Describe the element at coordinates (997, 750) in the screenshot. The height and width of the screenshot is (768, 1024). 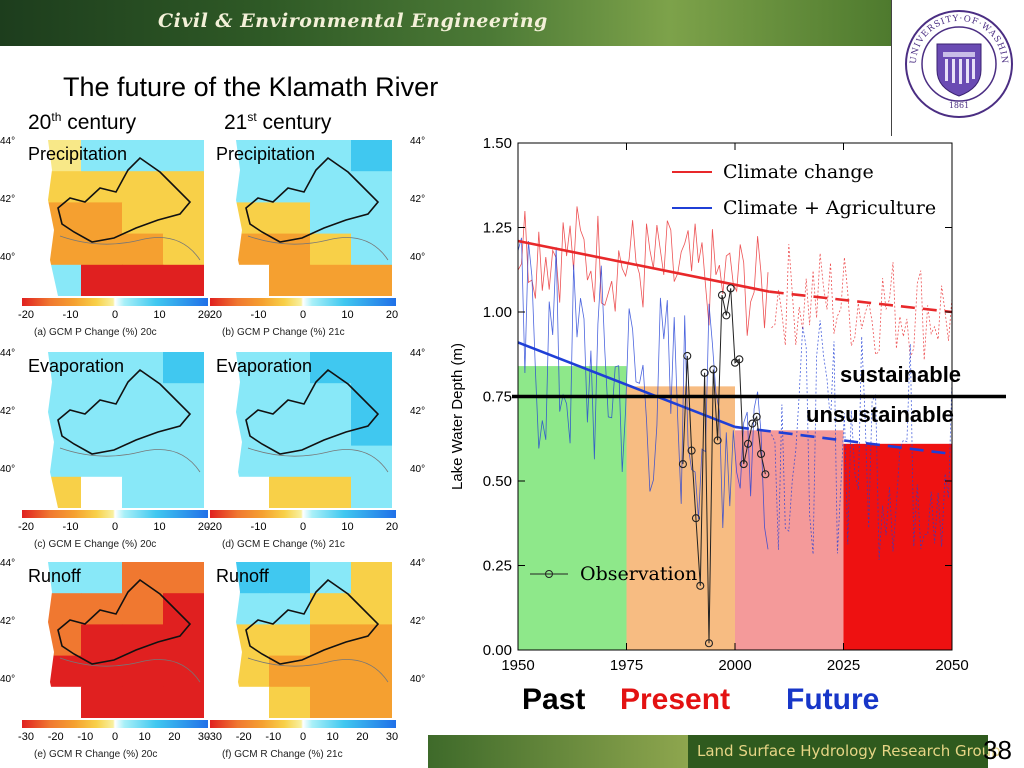
I see `page-number: 38` at that location.